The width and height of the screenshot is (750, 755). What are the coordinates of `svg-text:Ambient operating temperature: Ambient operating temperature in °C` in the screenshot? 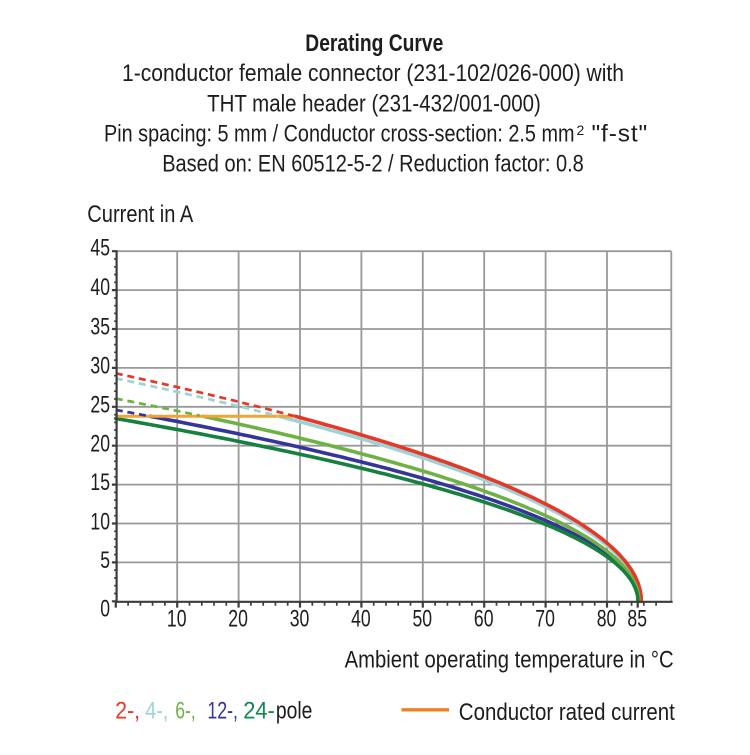 It's located at (509, 659).